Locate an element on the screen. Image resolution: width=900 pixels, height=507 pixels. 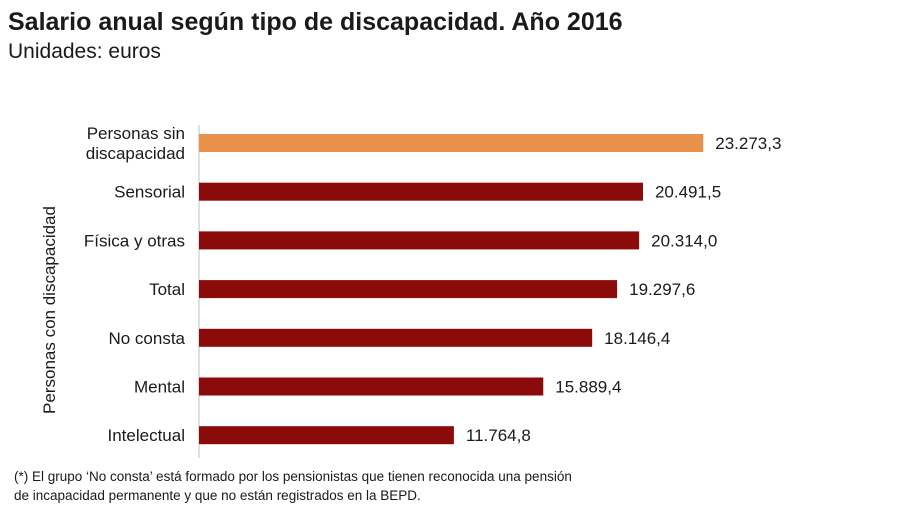
value-label: 20.314,0 is located at coordinates (684, 240).